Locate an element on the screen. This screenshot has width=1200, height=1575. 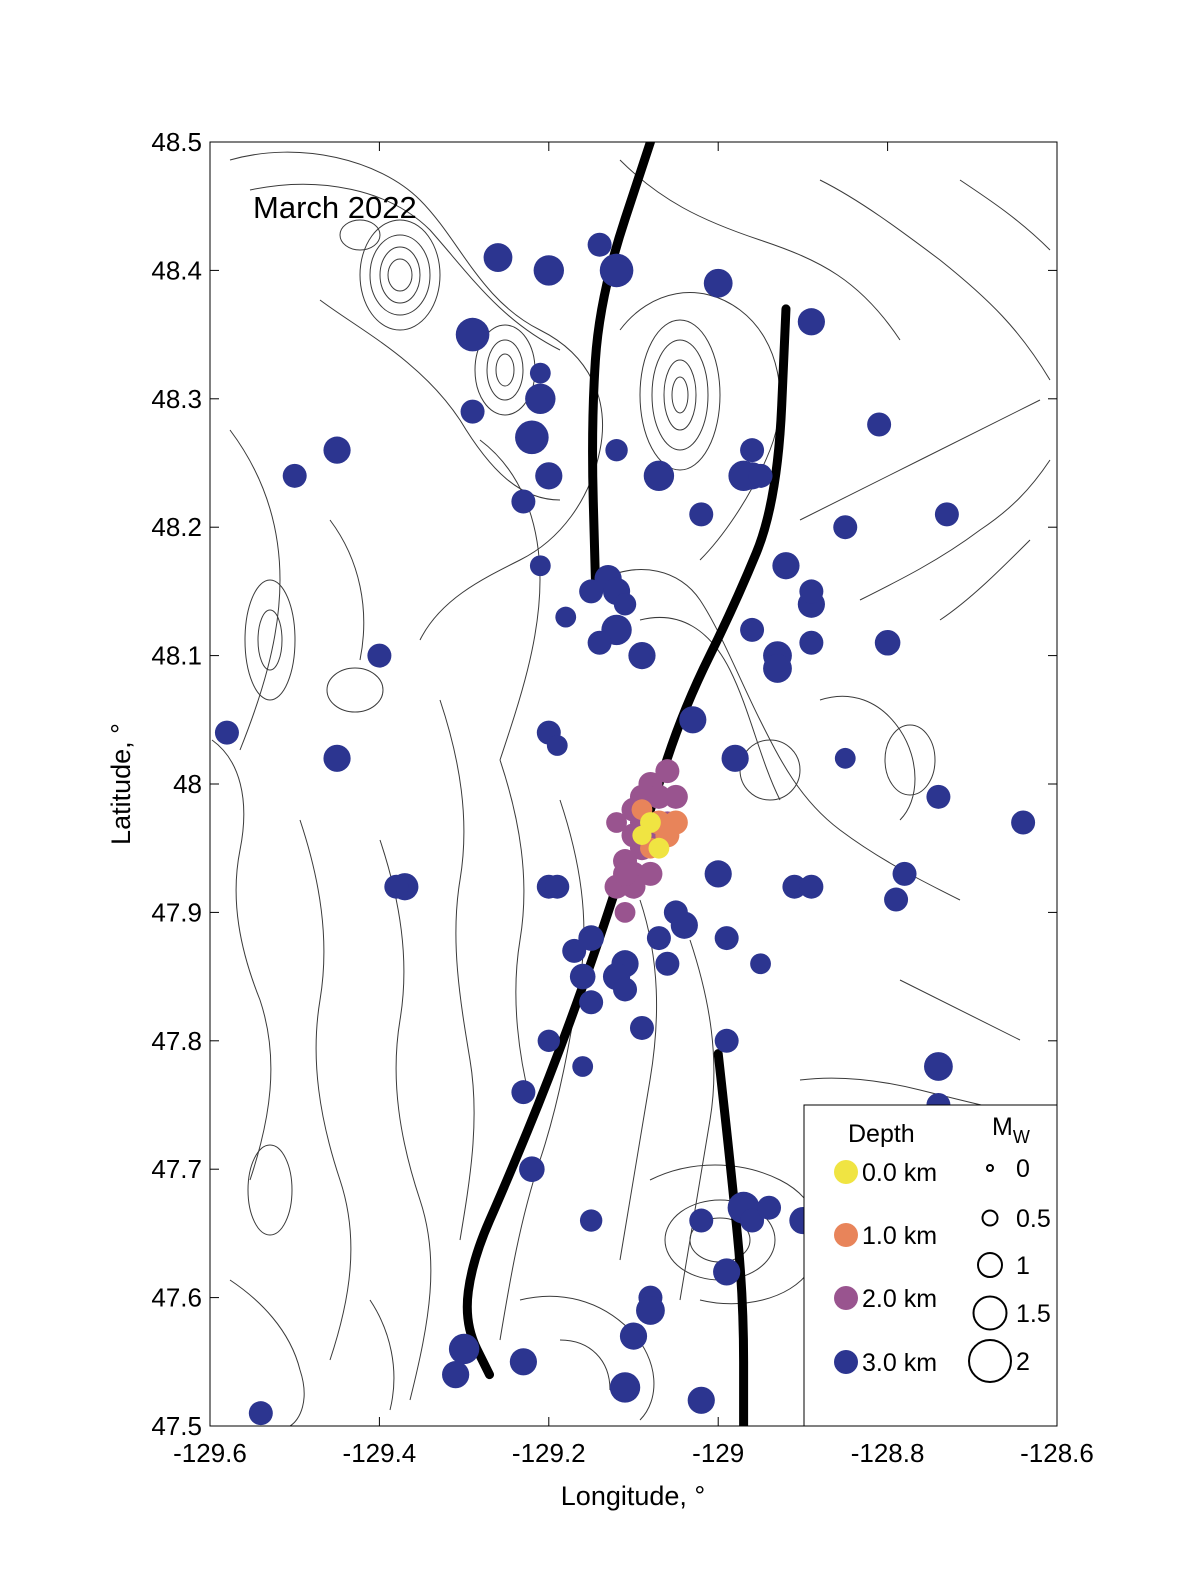
x-tick-label: -128.8 is located at coordinates (888, 1453).